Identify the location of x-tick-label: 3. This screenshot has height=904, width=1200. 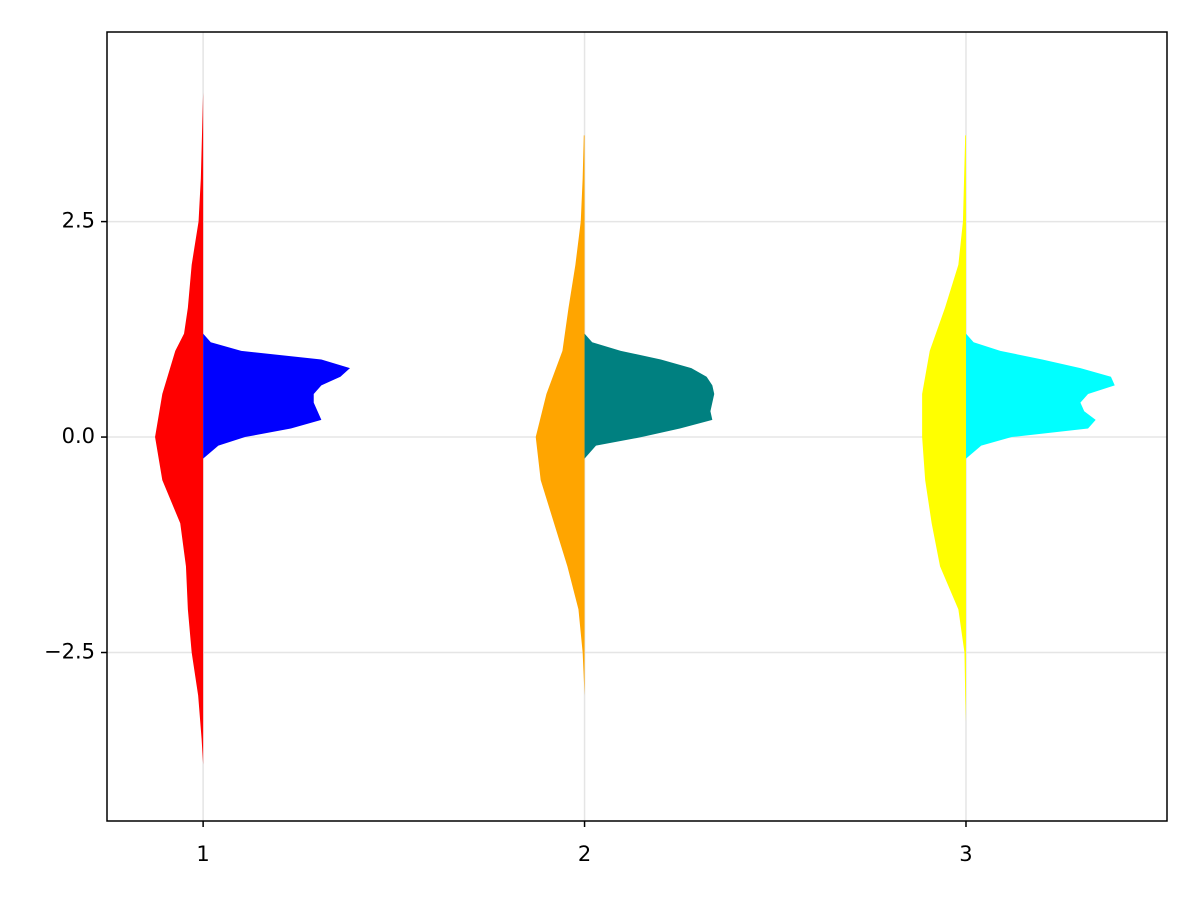
(965, 854).